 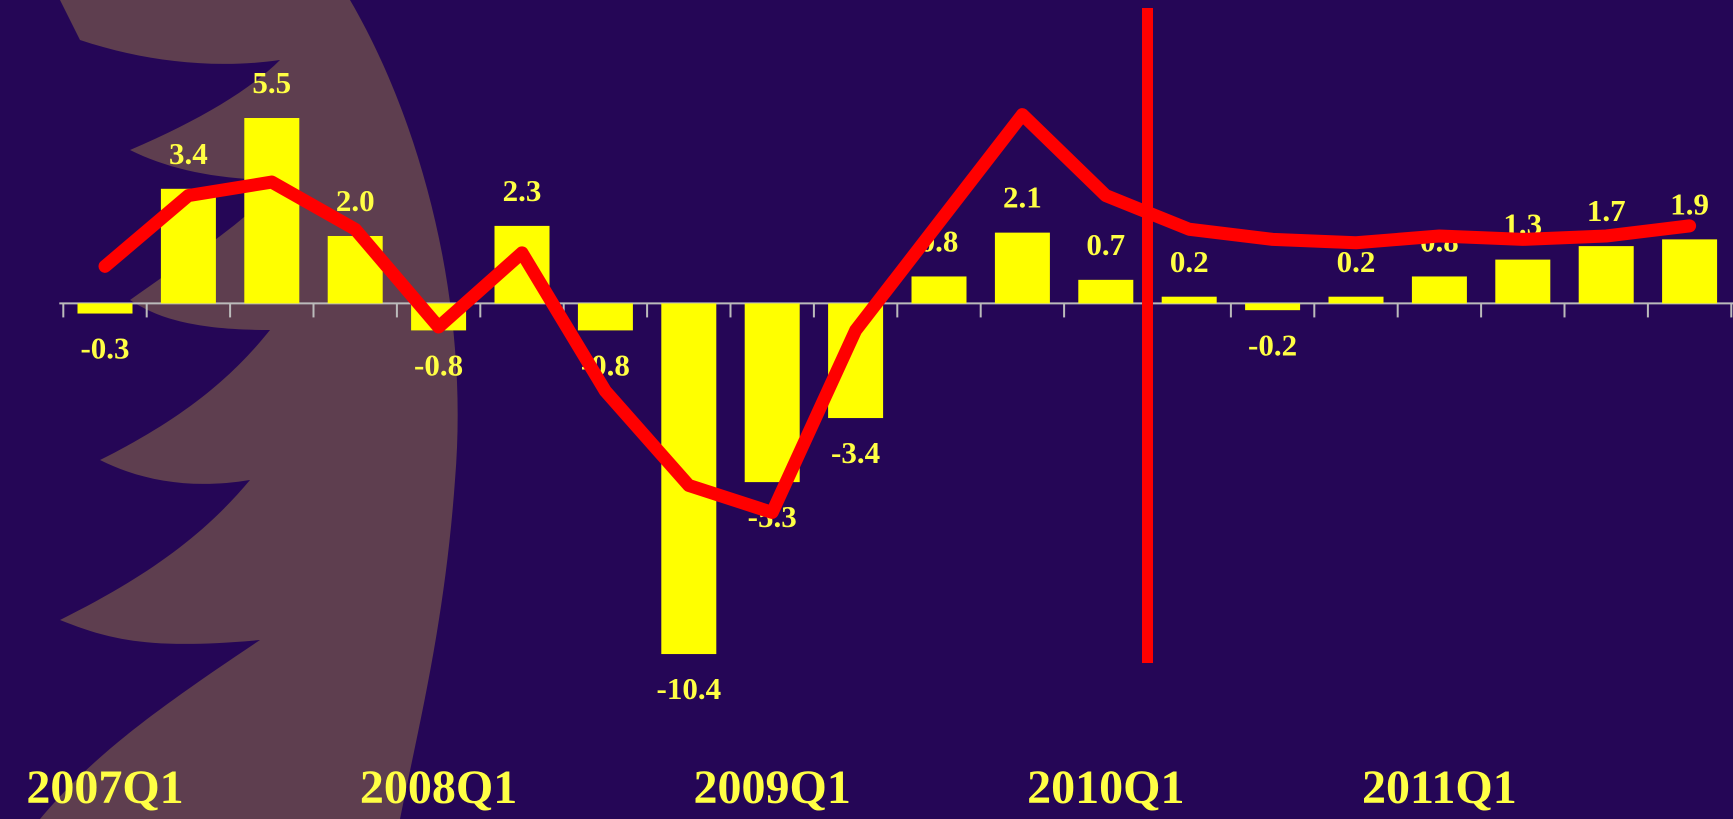 I want to click on value-label: 5.5, so click(x=271, y=82).